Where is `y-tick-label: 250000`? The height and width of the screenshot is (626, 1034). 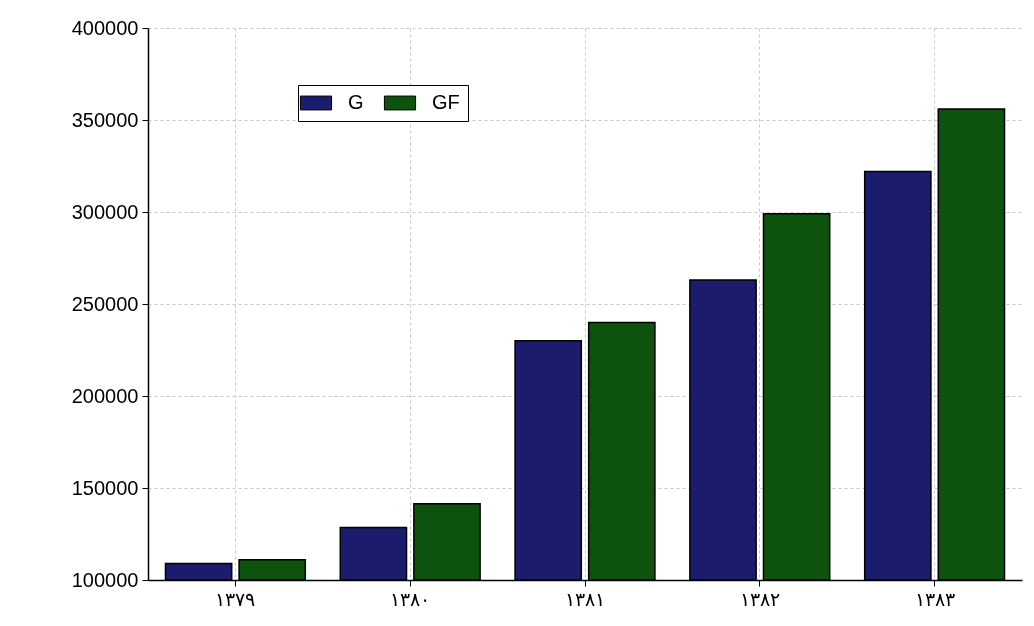
y-tick-label: 250000 is located at coordinates (105, 303).